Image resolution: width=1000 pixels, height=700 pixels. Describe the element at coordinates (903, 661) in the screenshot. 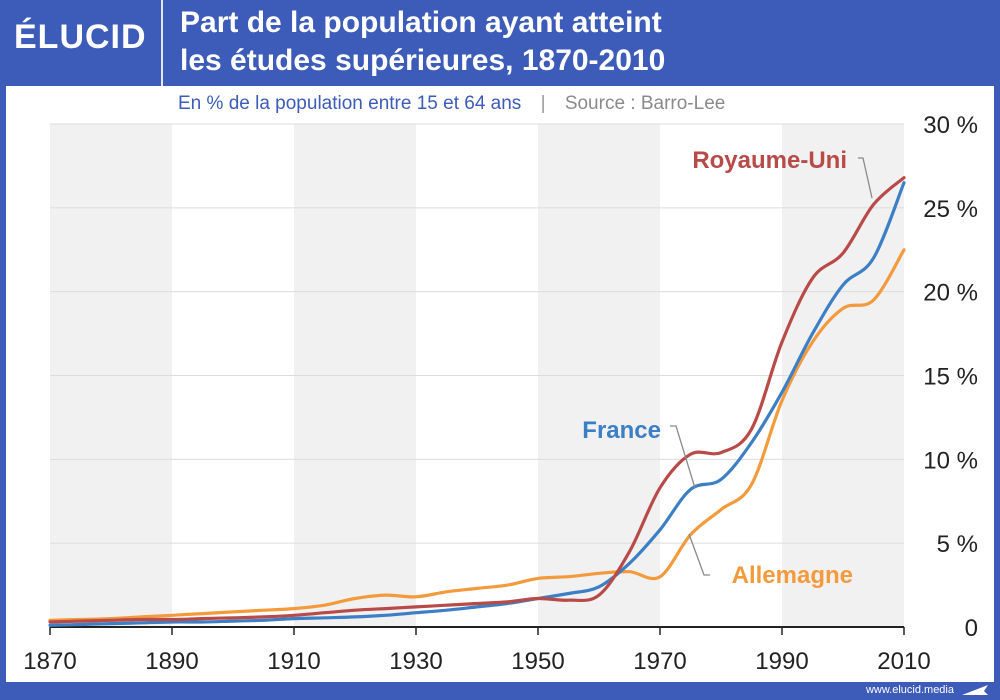

I see `x-tick-label: 2010` at that location.